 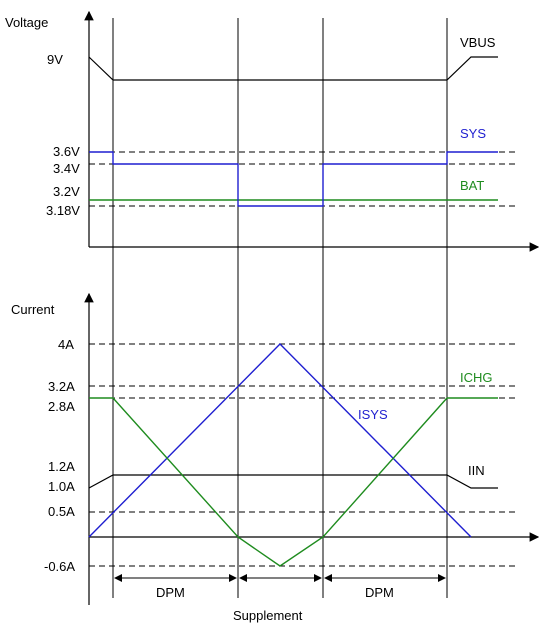 I want to click on ichg-label: ICHG, so click(x=476, y=377).